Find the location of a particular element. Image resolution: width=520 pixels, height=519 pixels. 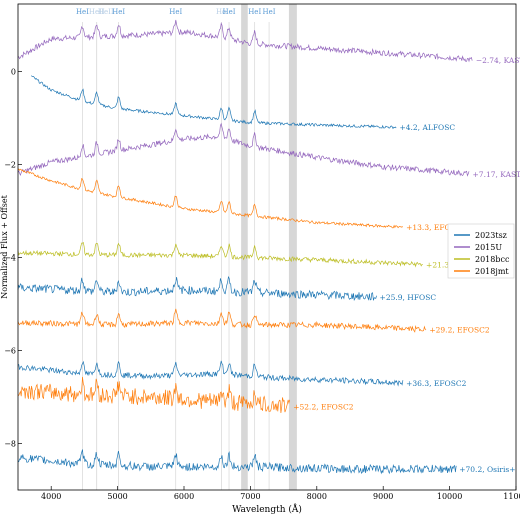

spectrum-label-0: −2.74, KAST is located at coordinates (498, 60).